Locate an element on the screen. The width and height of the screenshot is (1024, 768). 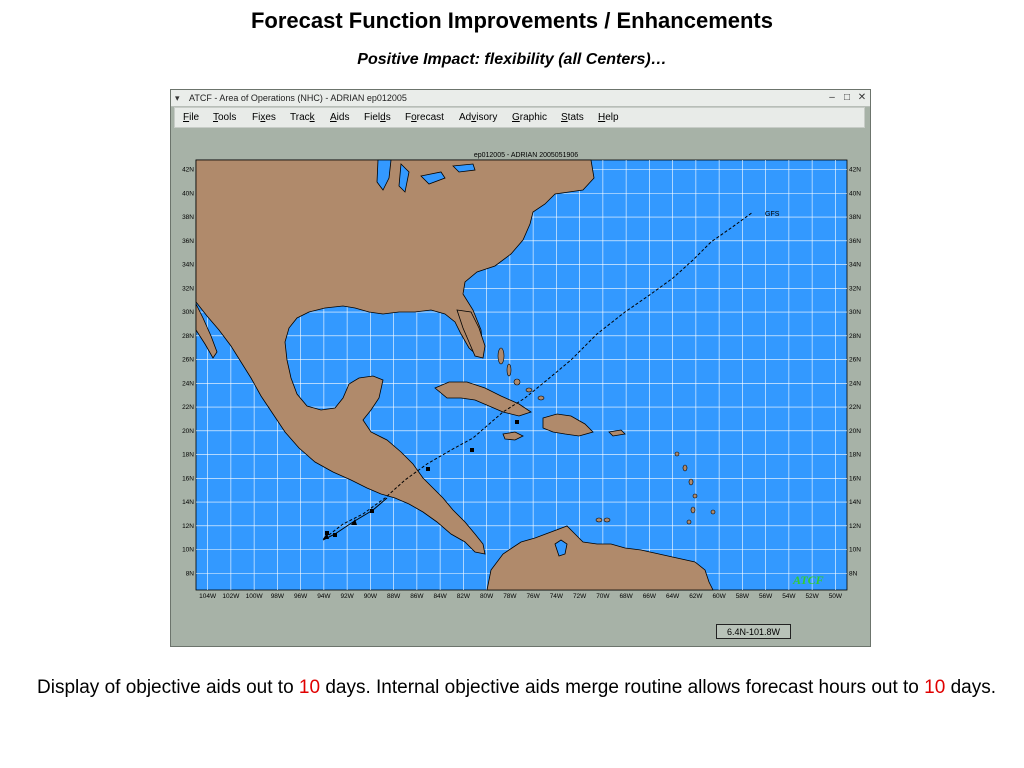
small-islands is located at coordinates (606, 436).